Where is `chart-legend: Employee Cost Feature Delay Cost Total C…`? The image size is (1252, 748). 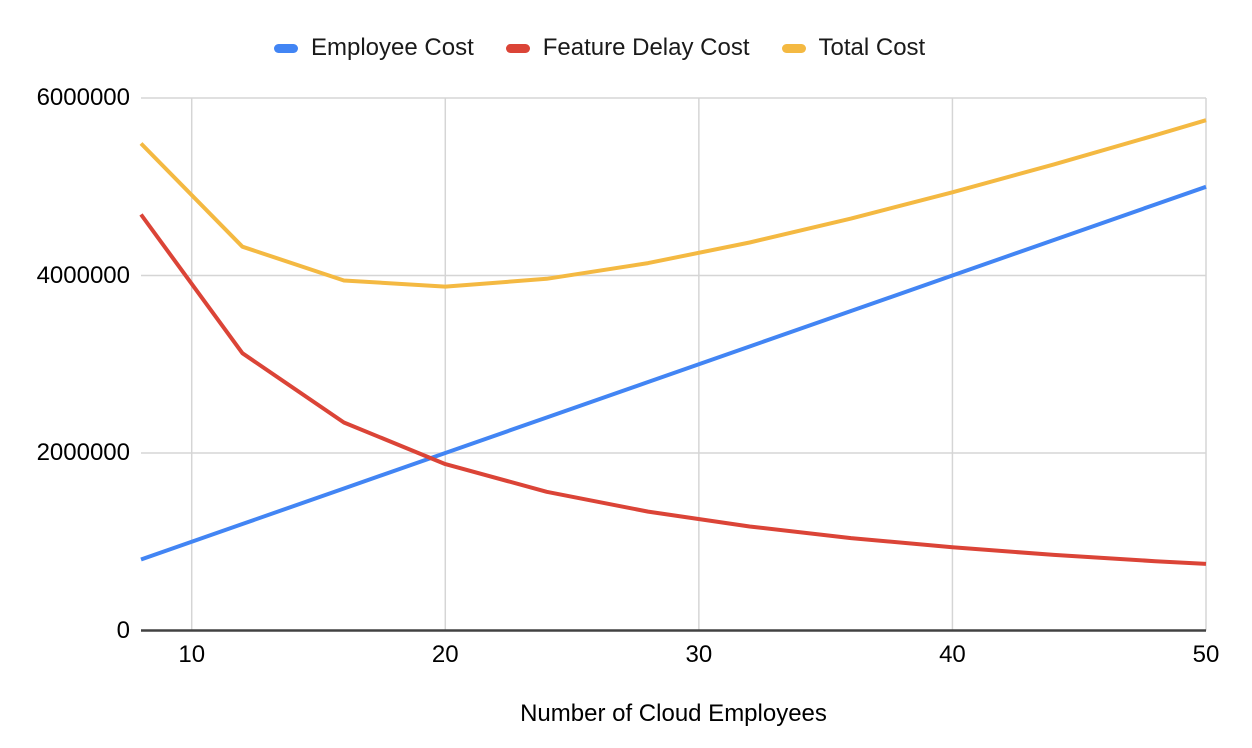
chart-legend: Employee Cost Feature Delay Cost Total C… is located at coordinates (599, 48).